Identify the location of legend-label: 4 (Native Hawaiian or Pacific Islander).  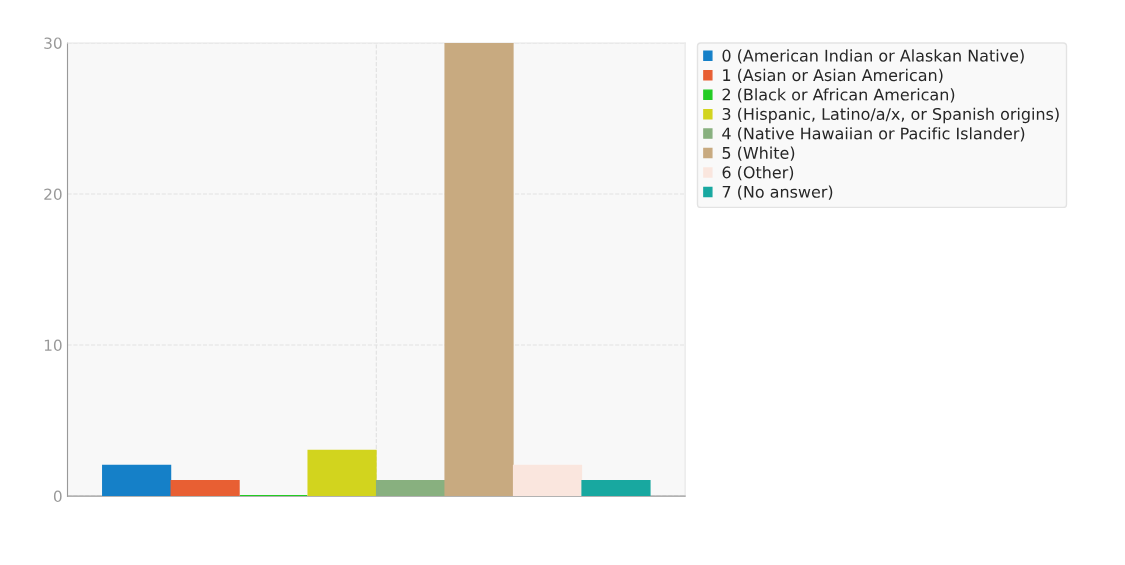
(873, 134).